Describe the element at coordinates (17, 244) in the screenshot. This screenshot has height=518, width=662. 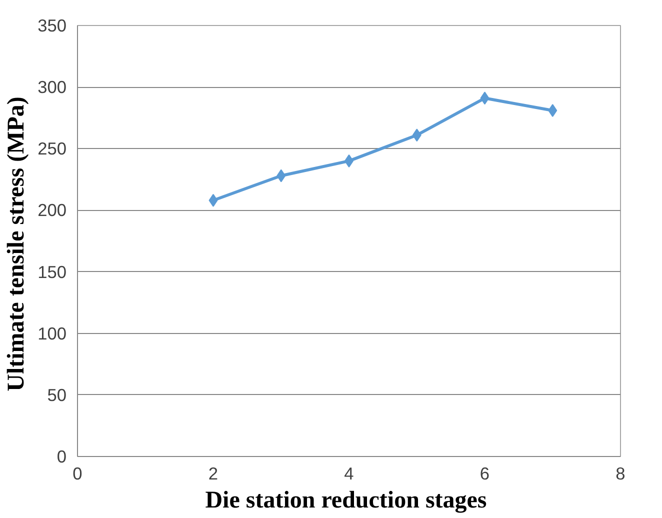
I see `y-axis-title: Ultimate tensile stress (MPa)` at that location.